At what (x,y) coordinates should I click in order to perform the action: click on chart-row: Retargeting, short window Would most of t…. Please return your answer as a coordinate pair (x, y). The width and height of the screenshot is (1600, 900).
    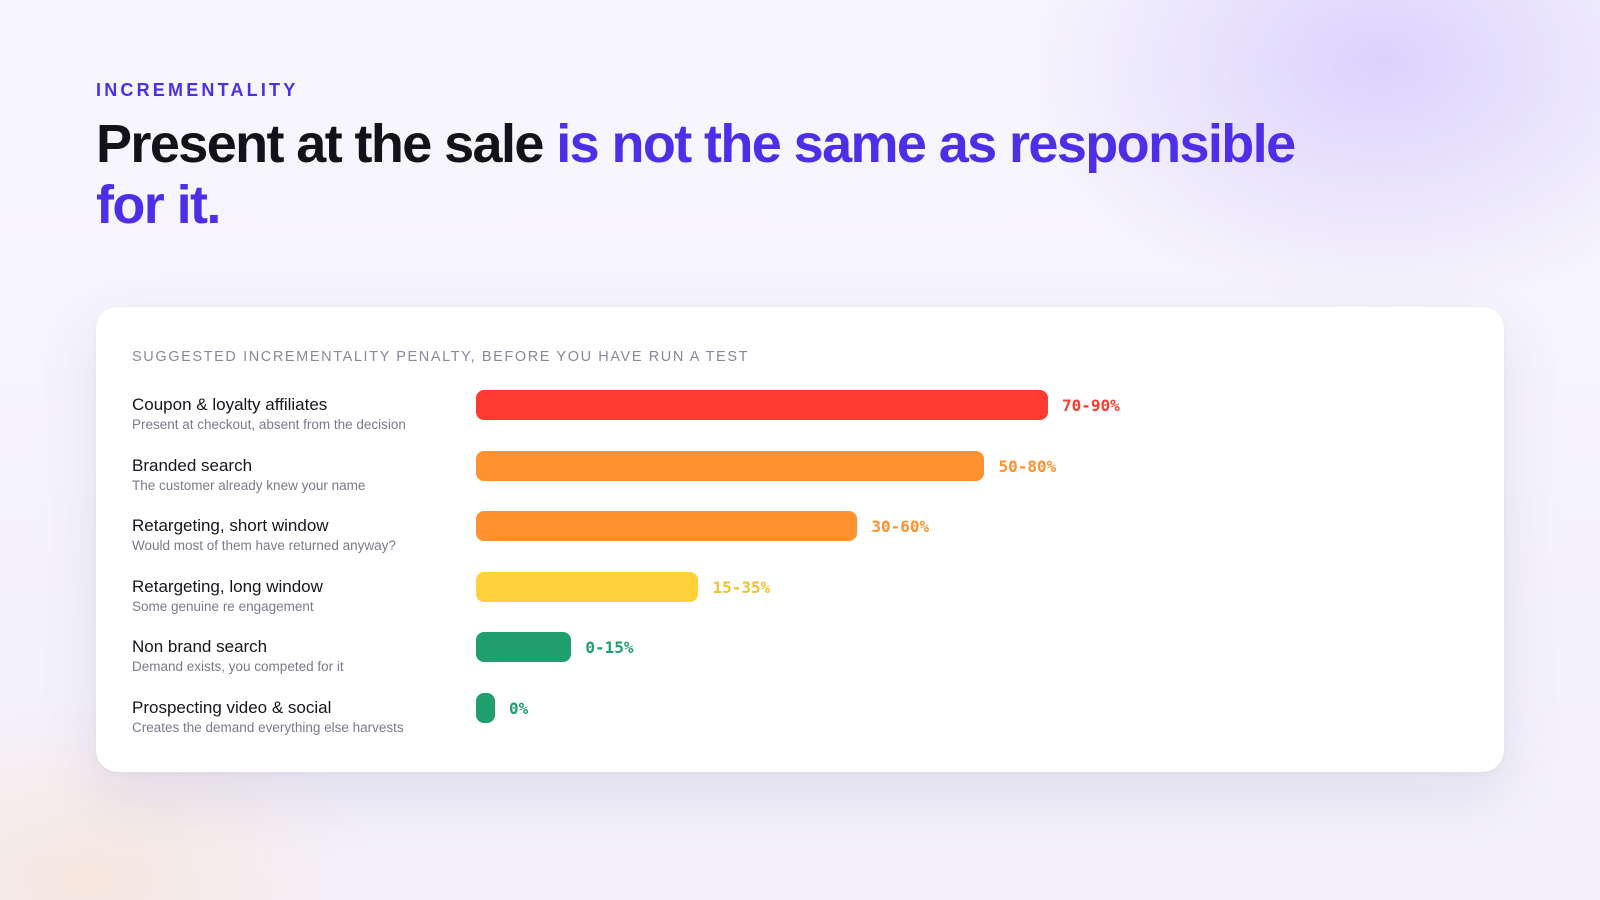
    Looking at the image, I should click on (800, 543).